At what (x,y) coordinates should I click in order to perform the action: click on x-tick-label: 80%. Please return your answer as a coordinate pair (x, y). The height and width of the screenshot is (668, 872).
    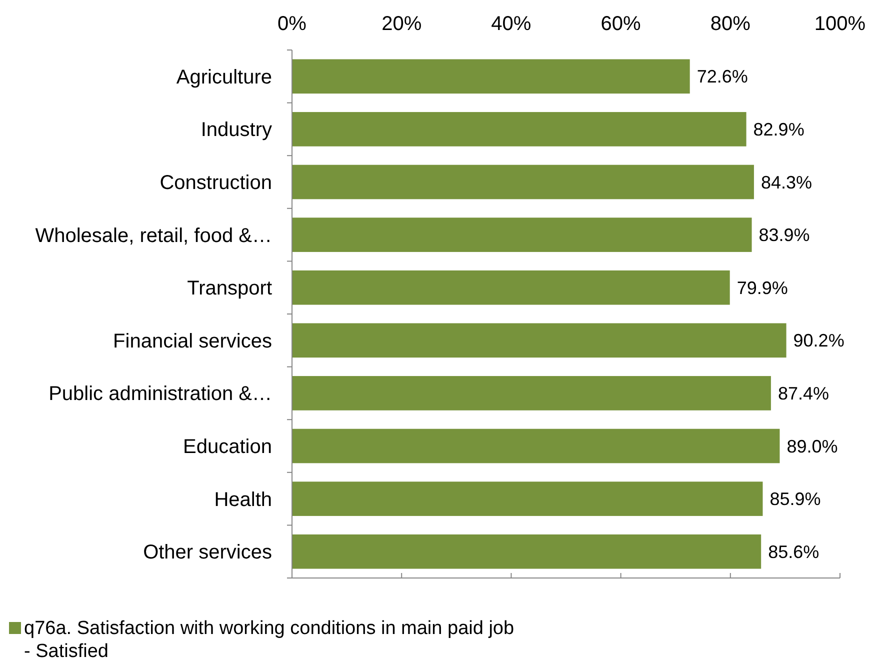
    Looking at the image, I should click on (730, 24).